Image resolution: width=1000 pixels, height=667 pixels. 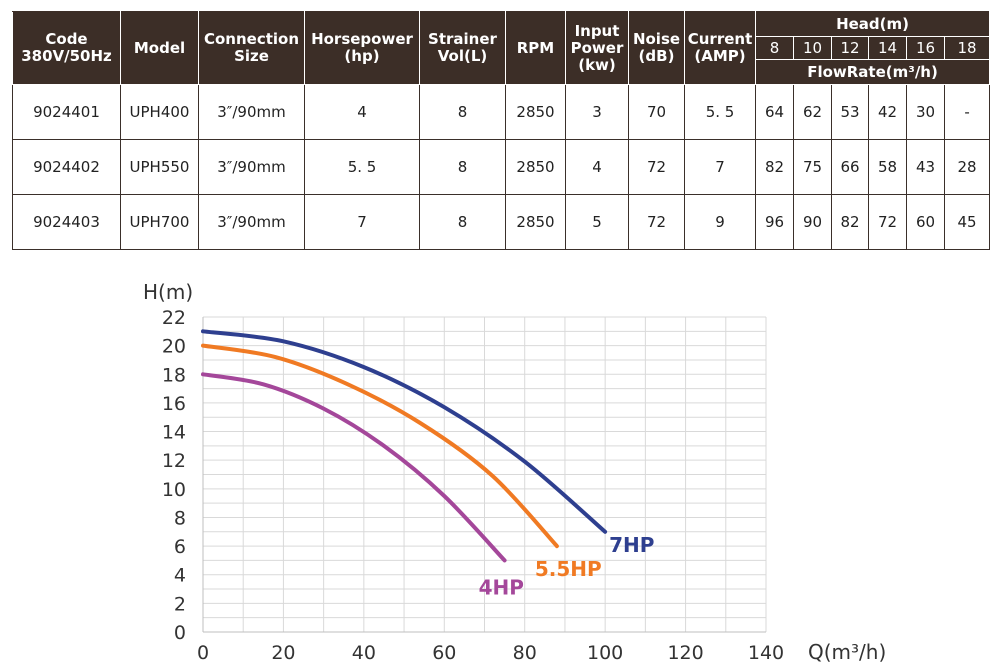 I want to click on cell-flow: 96, so click(x=774, y=222).